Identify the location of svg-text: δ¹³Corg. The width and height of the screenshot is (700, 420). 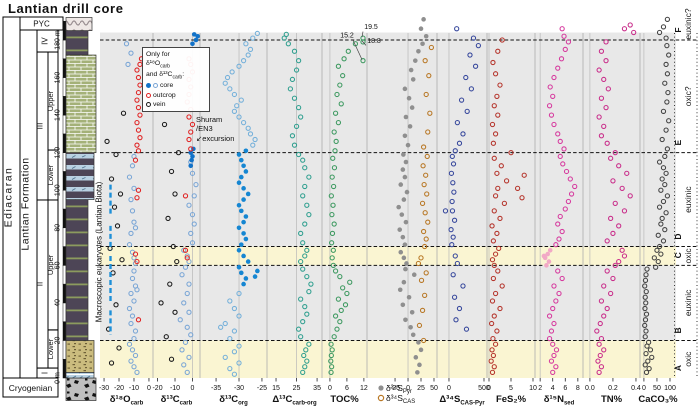
(233, 400).